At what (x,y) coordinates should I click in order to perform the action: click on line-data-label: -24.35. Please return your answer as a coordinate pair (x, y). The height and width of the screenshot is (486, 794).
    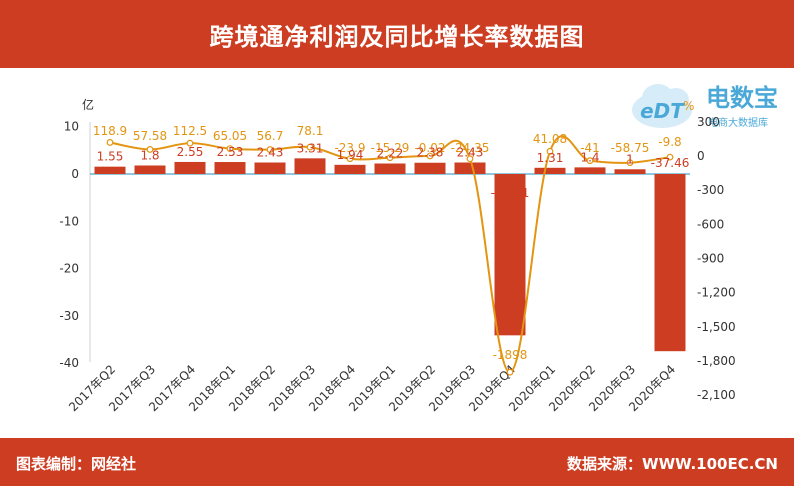
    Looking at the image, I should click on (470, 148).